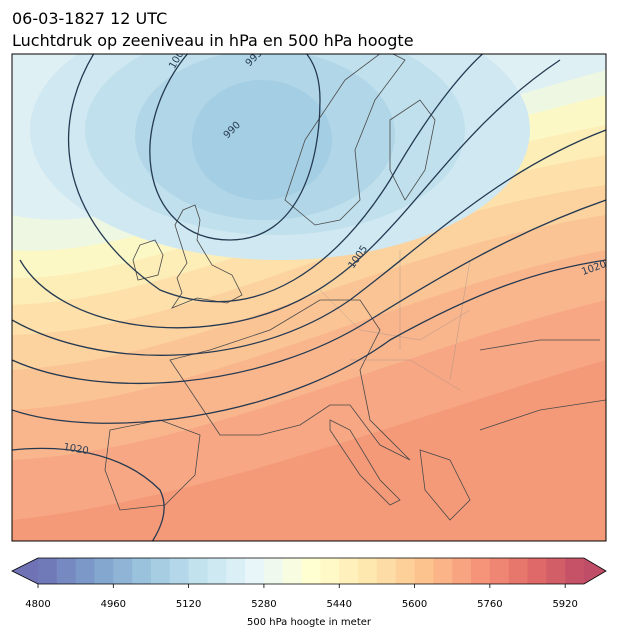  I want to click on border, so click(395, 320).